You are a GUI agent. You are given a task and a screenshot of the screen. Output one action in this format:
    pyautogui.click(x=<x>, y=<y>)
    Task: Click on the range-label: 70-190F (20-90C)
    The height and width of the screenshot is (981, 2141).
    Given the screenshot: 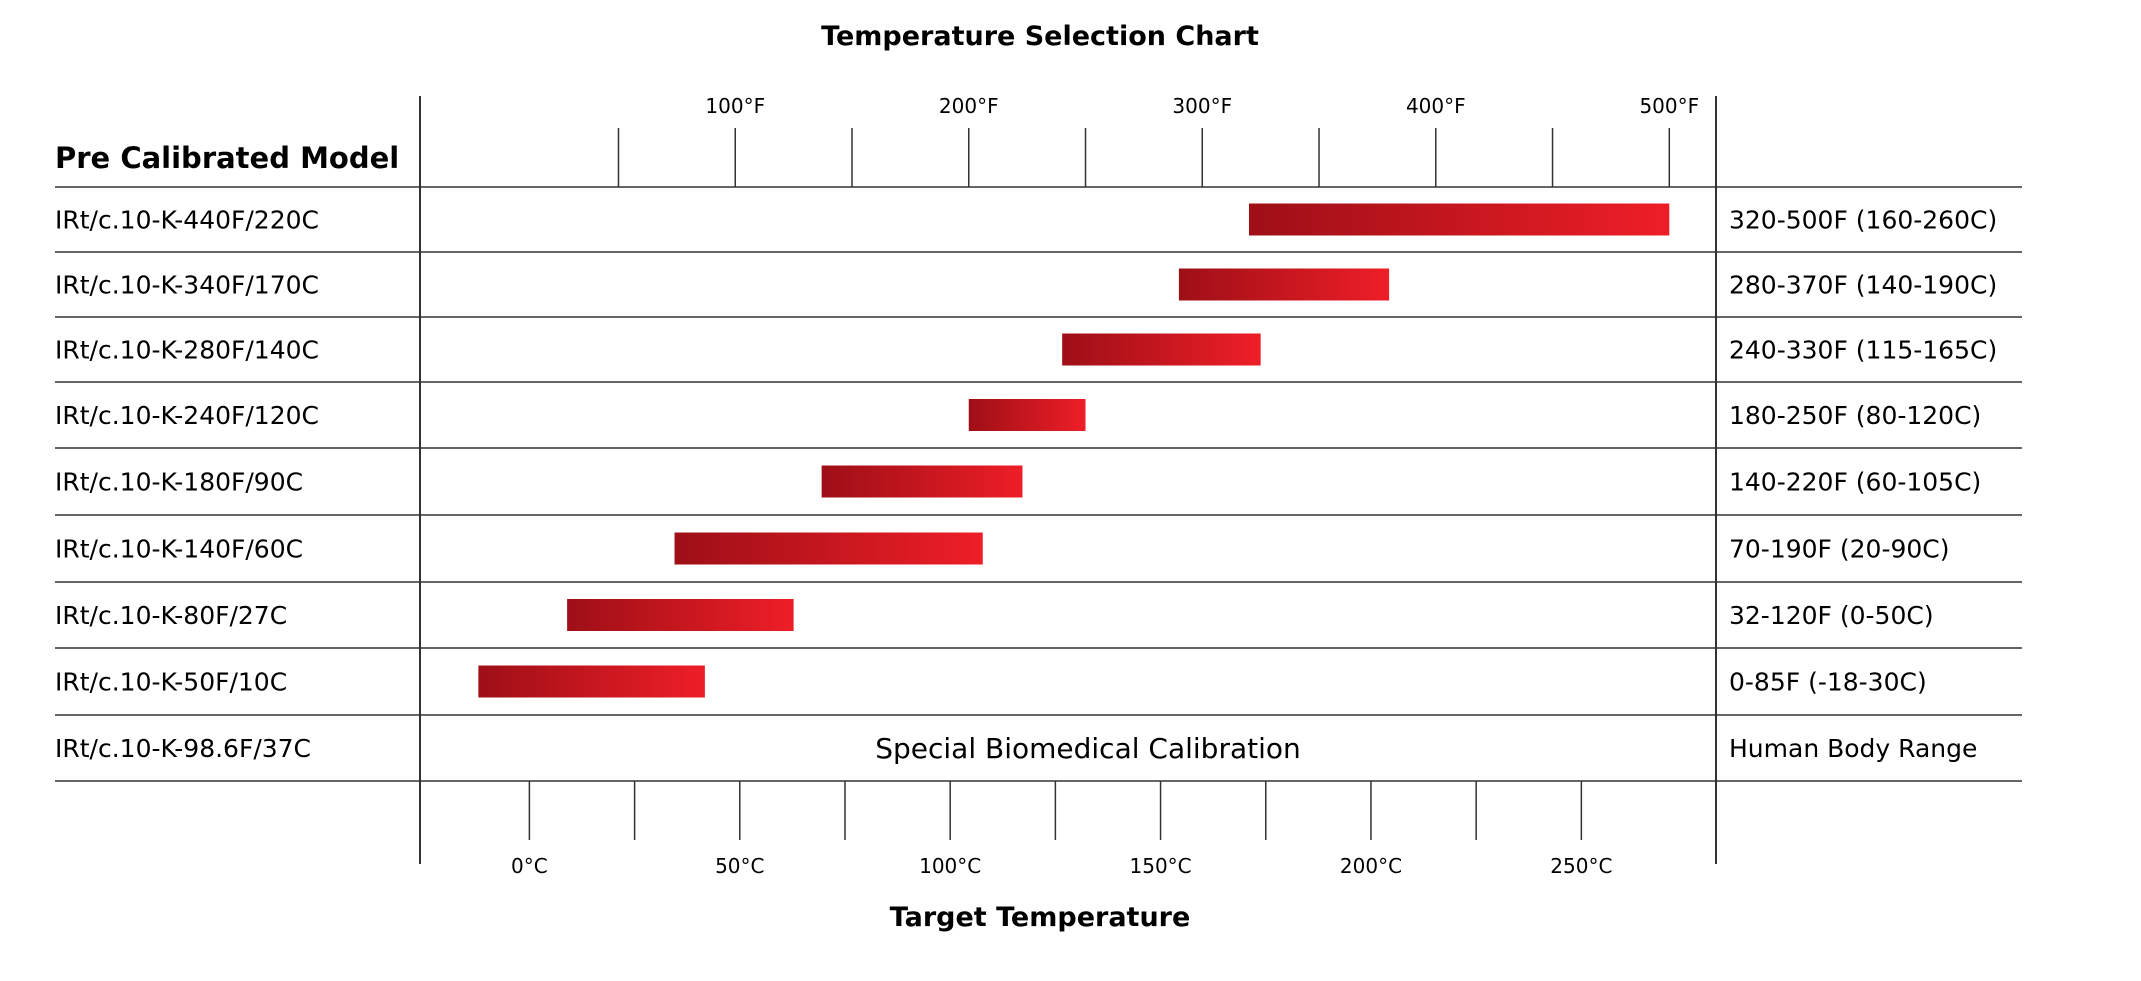 What is the action you would take?
    pyautogui.click(x=1839, y=549)
    